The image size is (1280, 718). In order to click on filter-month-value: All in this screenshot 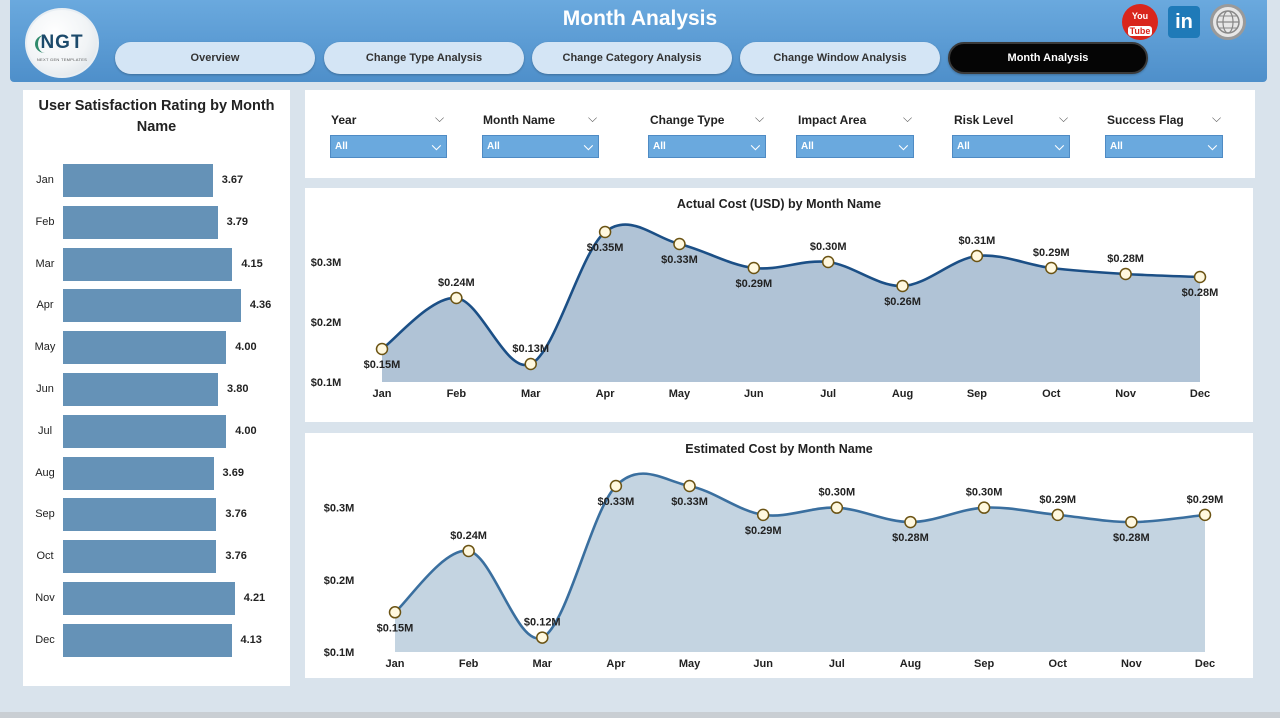, I will do `click(493, 146)`.